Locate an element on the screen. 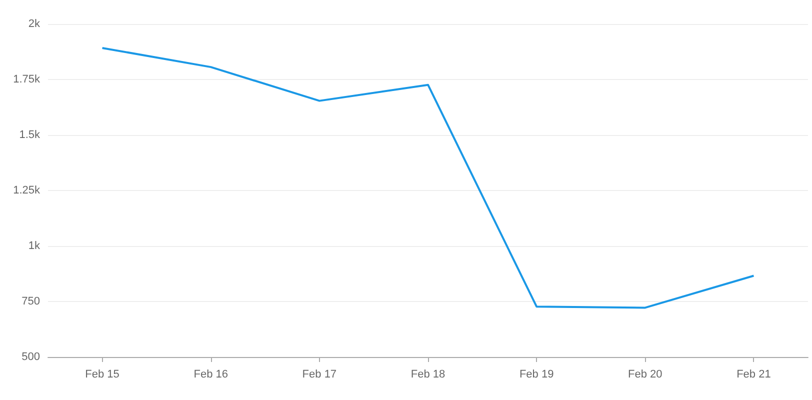 The height and width of the screenshot is (400, 812). x-tick-label: Feb 19 is located at coordinates (536, 374).